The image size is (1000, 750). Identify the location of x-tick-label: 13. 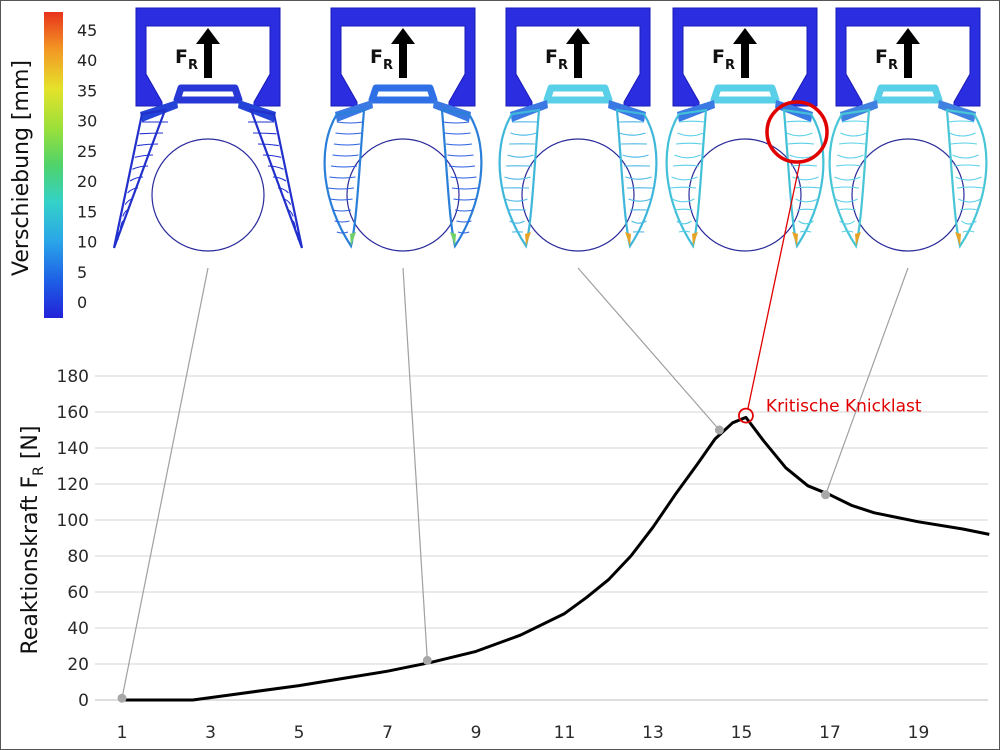
(653, 733).